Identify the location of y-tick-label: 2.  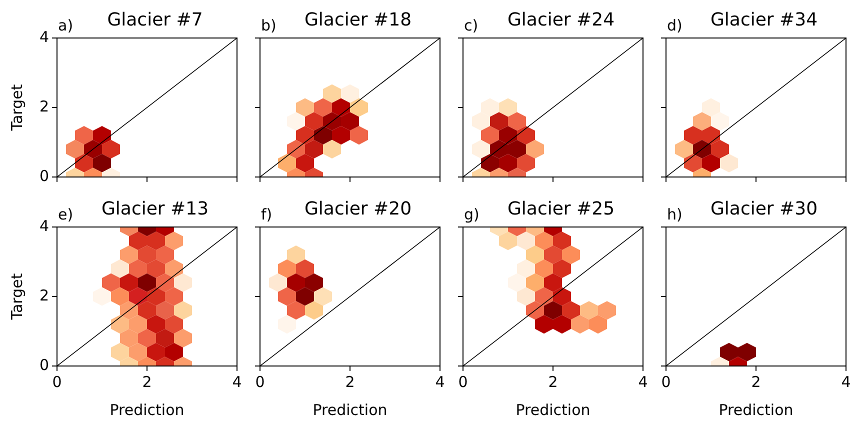
(44, 106).